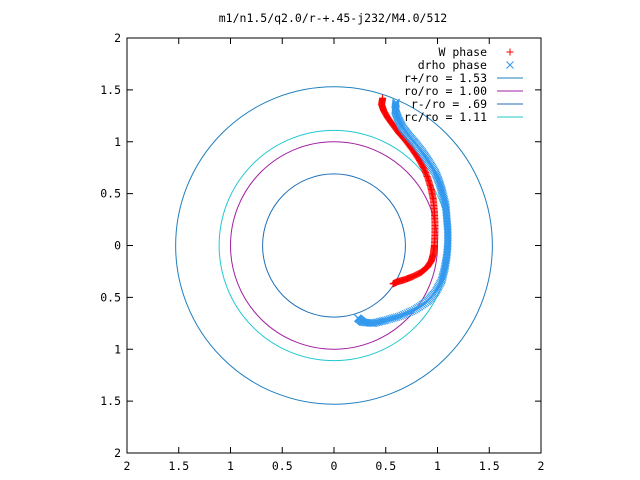 This screenshot has width=640, height=480. I want to click on series-1-markers, so click(402, 213).